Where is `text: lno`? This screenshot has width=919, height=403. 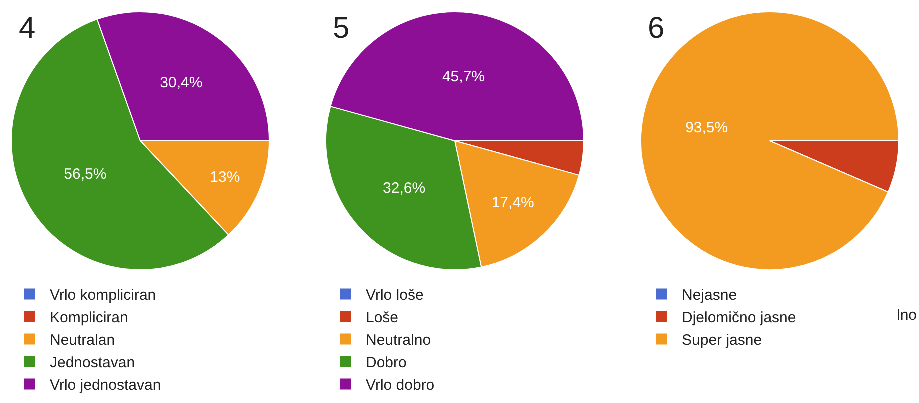
text: lno is located at coordinates (907, 315).